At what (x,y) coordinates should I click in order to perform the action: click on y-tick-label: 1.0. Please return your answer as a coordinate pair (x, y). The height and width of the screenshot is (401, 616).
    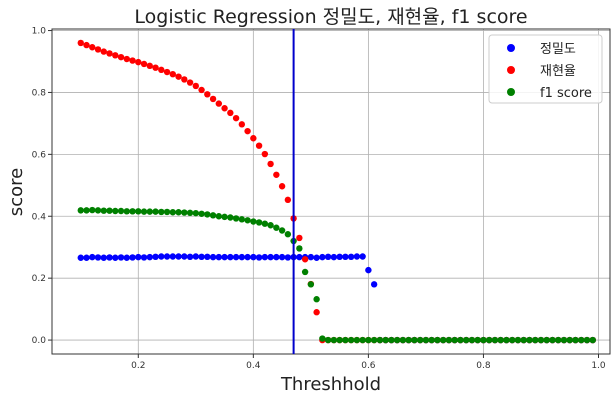
    Looking at the image, I should click on (39, 32).